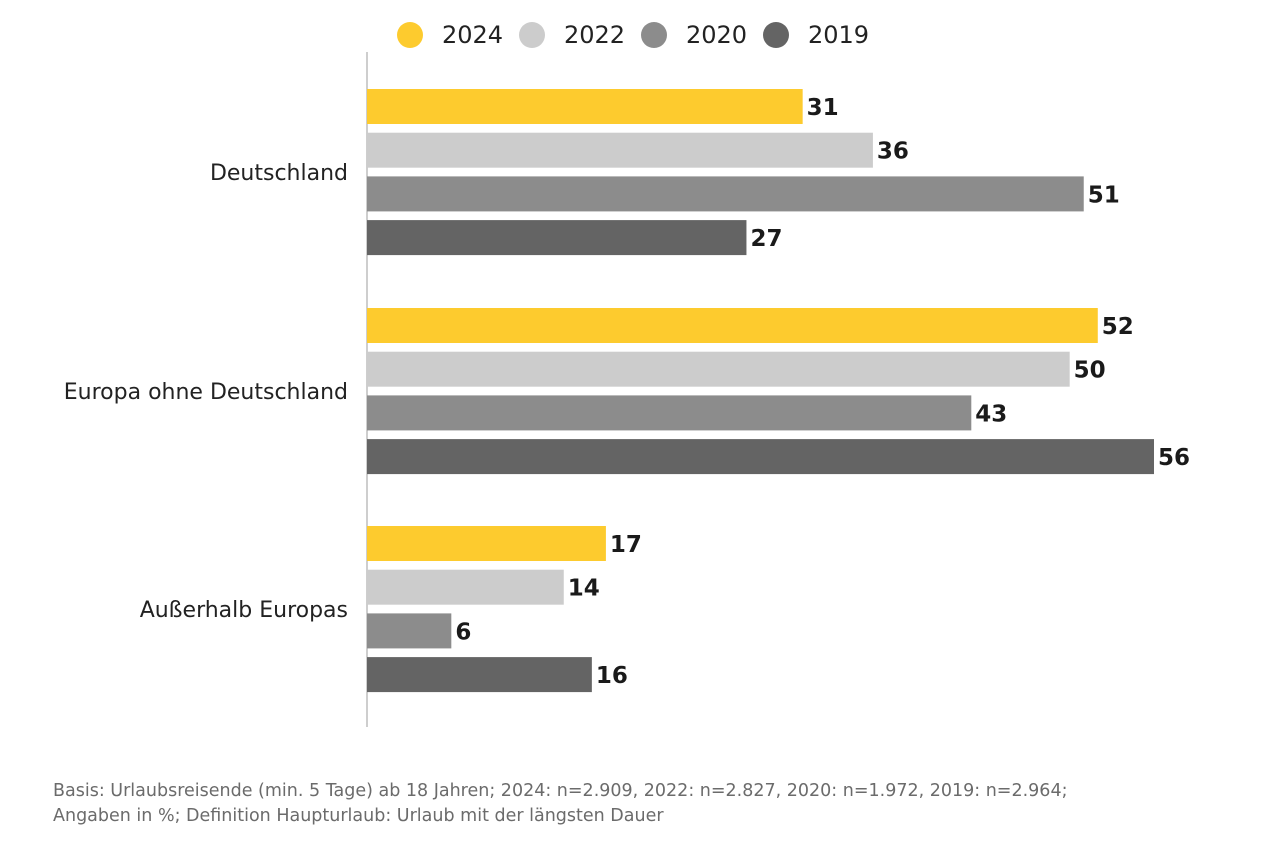 Image resolution: width=1280 pixels, height=853 pixels. I want to click on legend-label-2019: 2019, so click(838, 35).